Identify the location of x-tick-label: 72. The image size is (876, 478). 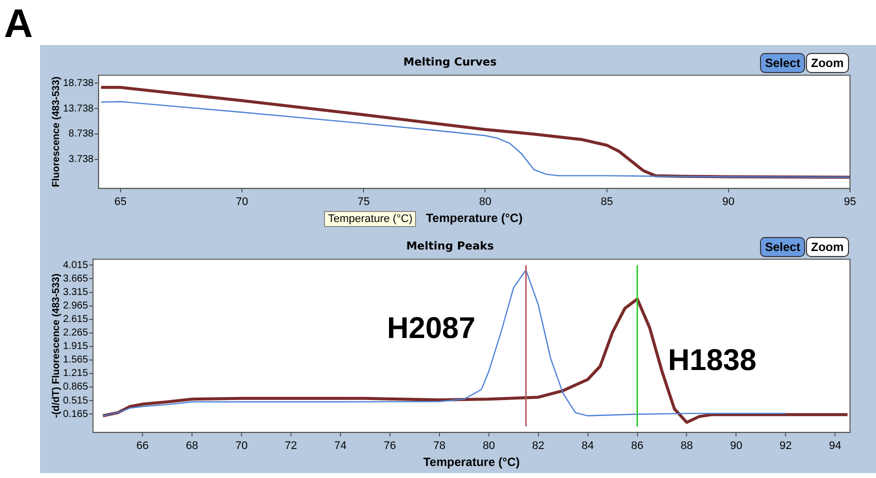
(291, 446).